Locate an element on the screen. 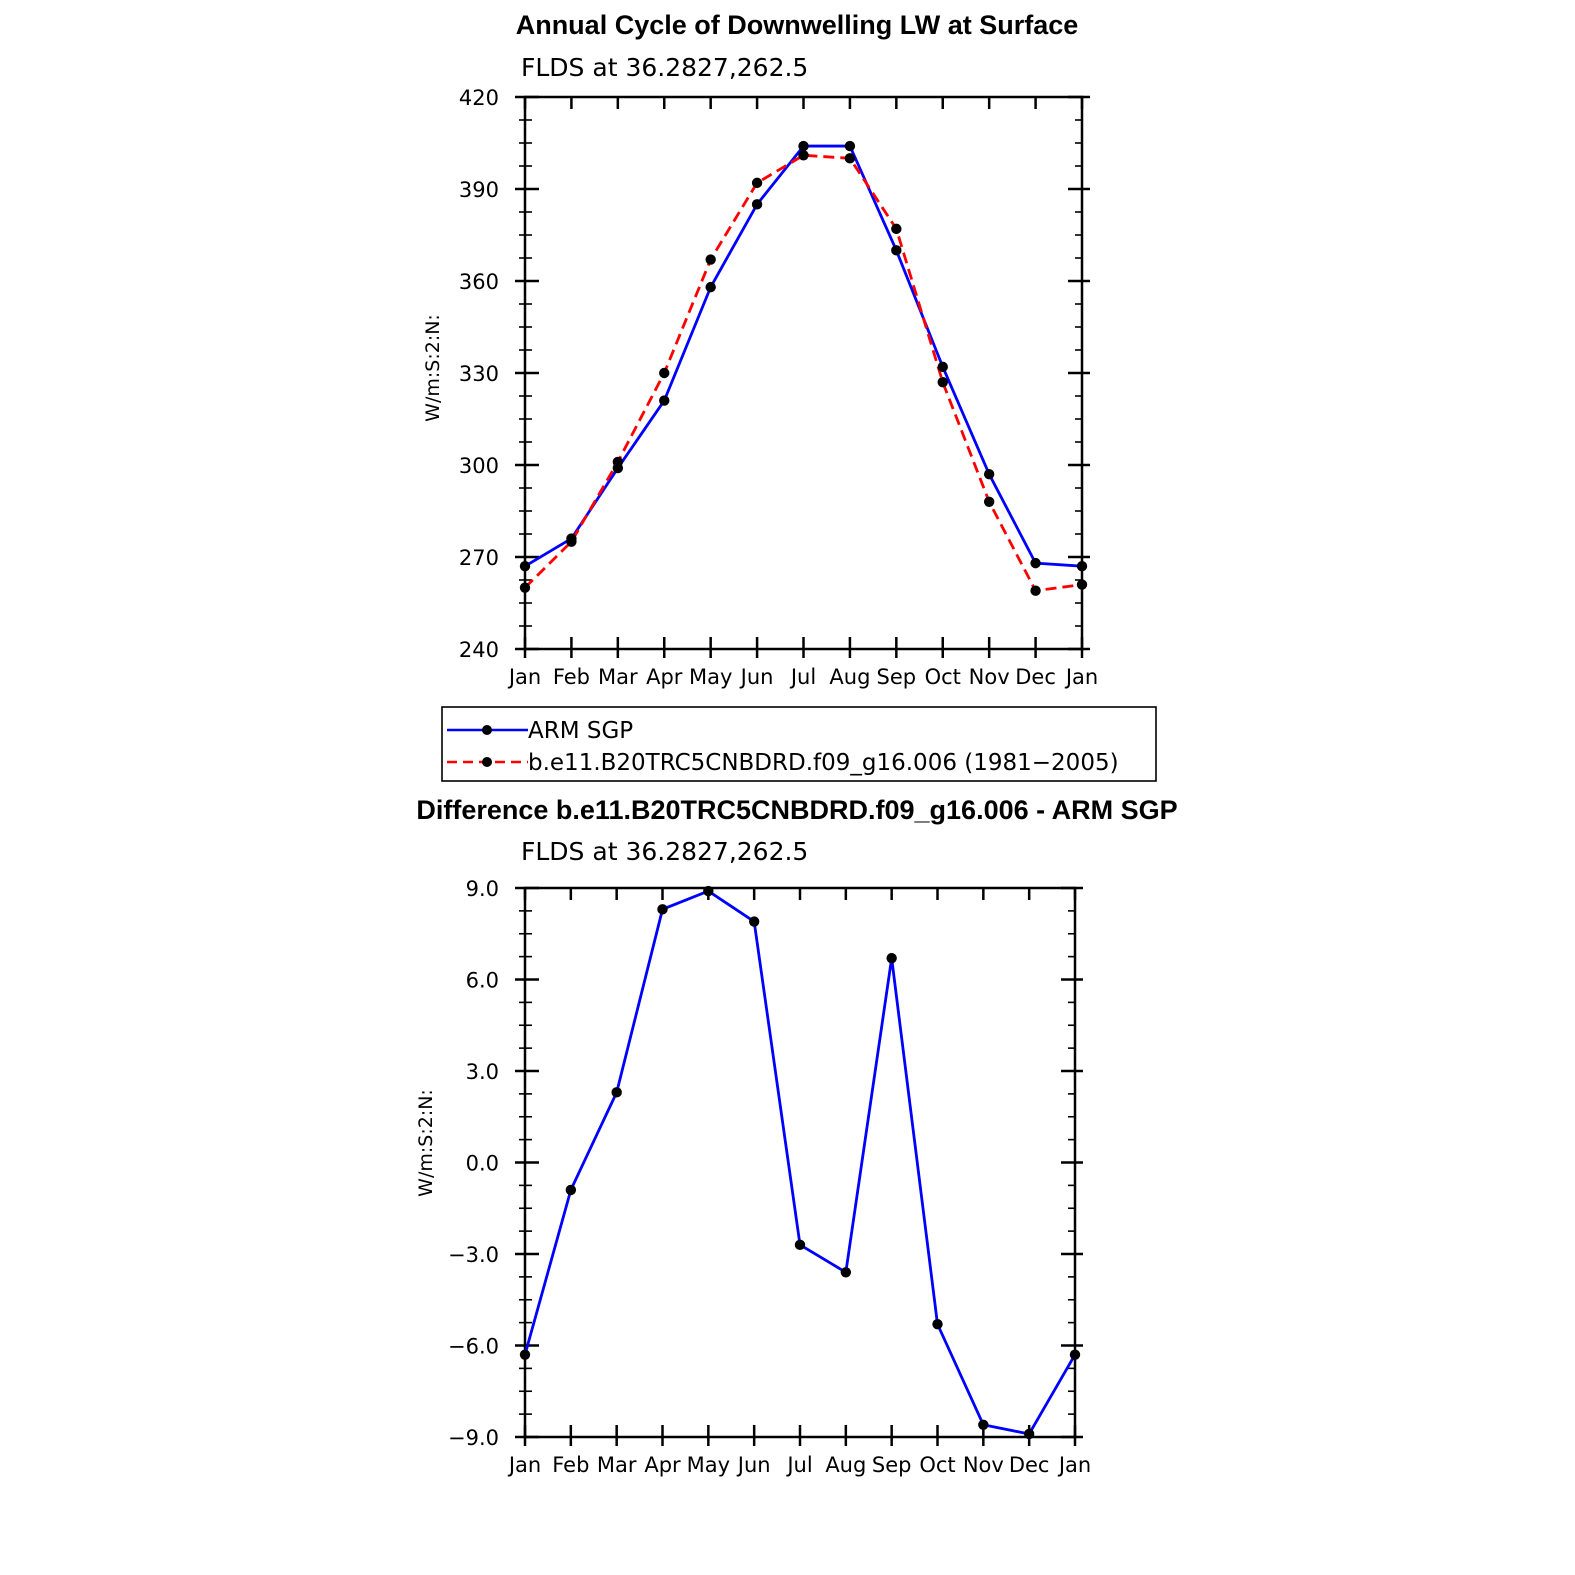 The width and height of the screenshot is (1575, 1575). y-tick-label: 330 is located at coordinates (479, 374).